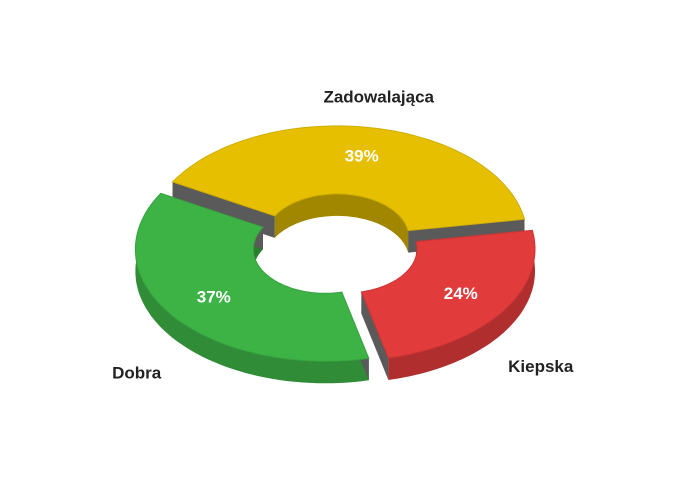  What do you see at coordinates (541, 366) in the screenshot?
I see `category-label: Kiepska` at bounding box center [541, 366].